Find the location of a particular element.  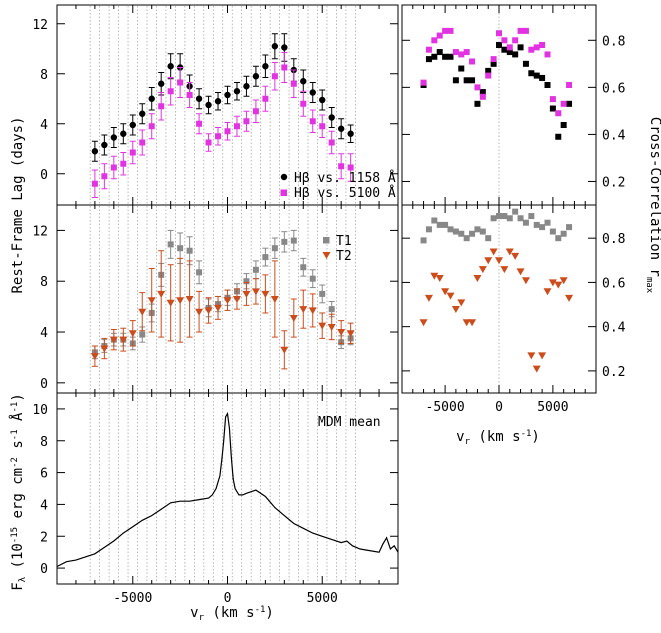

spectrum-line is located at coordinates (227, 489).